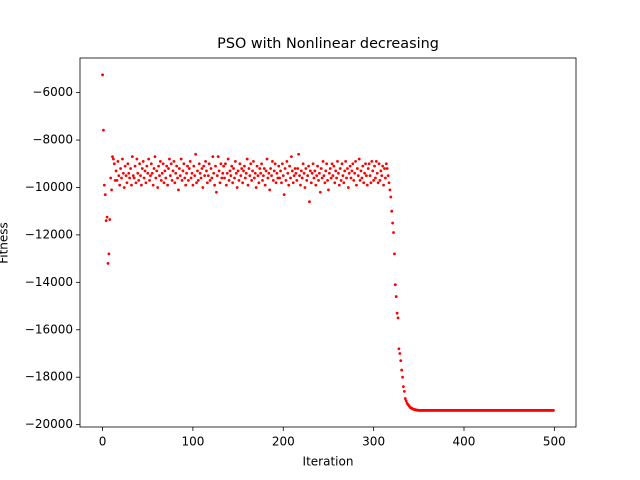  I want to click on y-tick-label: −10000, so click(49, 187).